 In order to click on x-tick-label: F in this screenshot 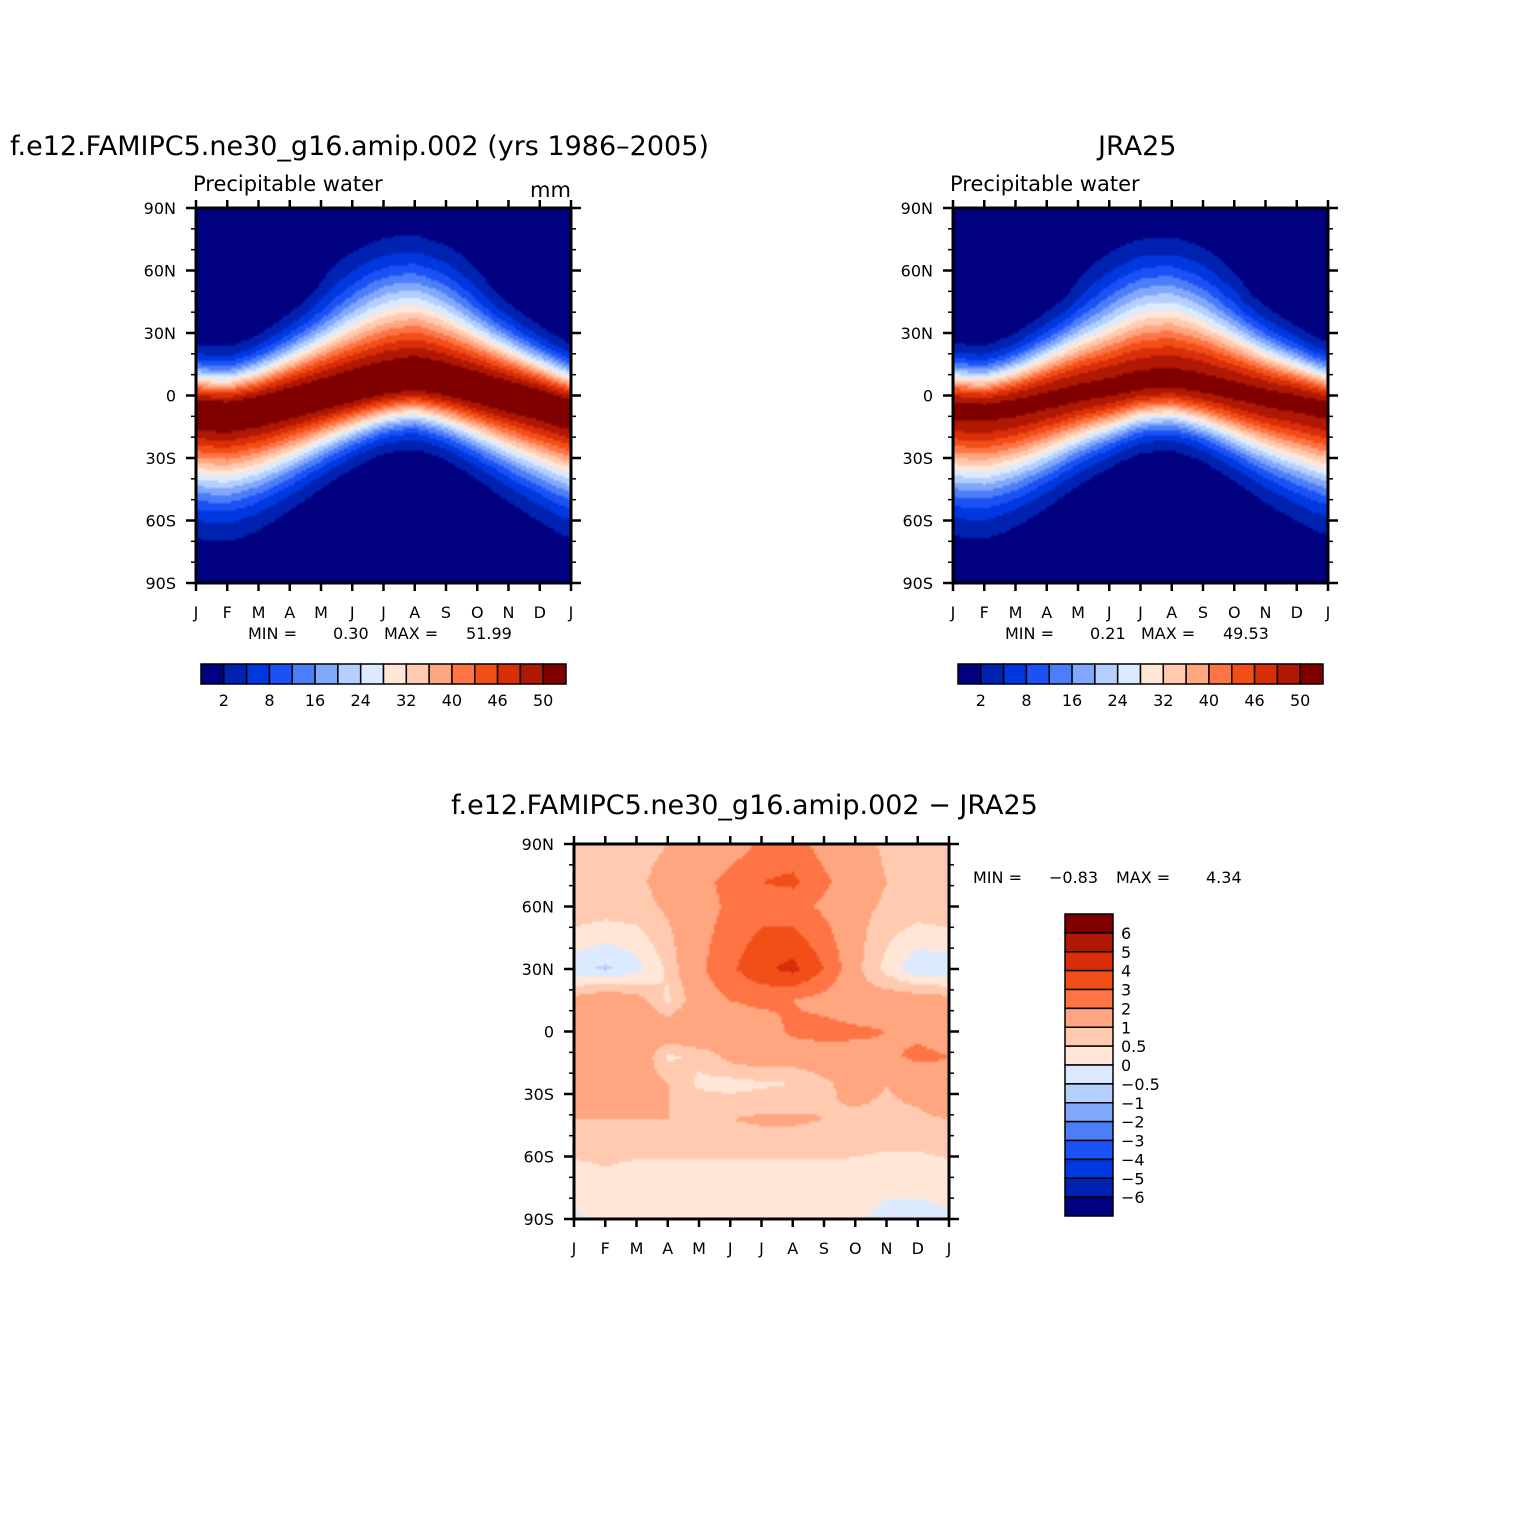, I will do `click(984, 612)`.